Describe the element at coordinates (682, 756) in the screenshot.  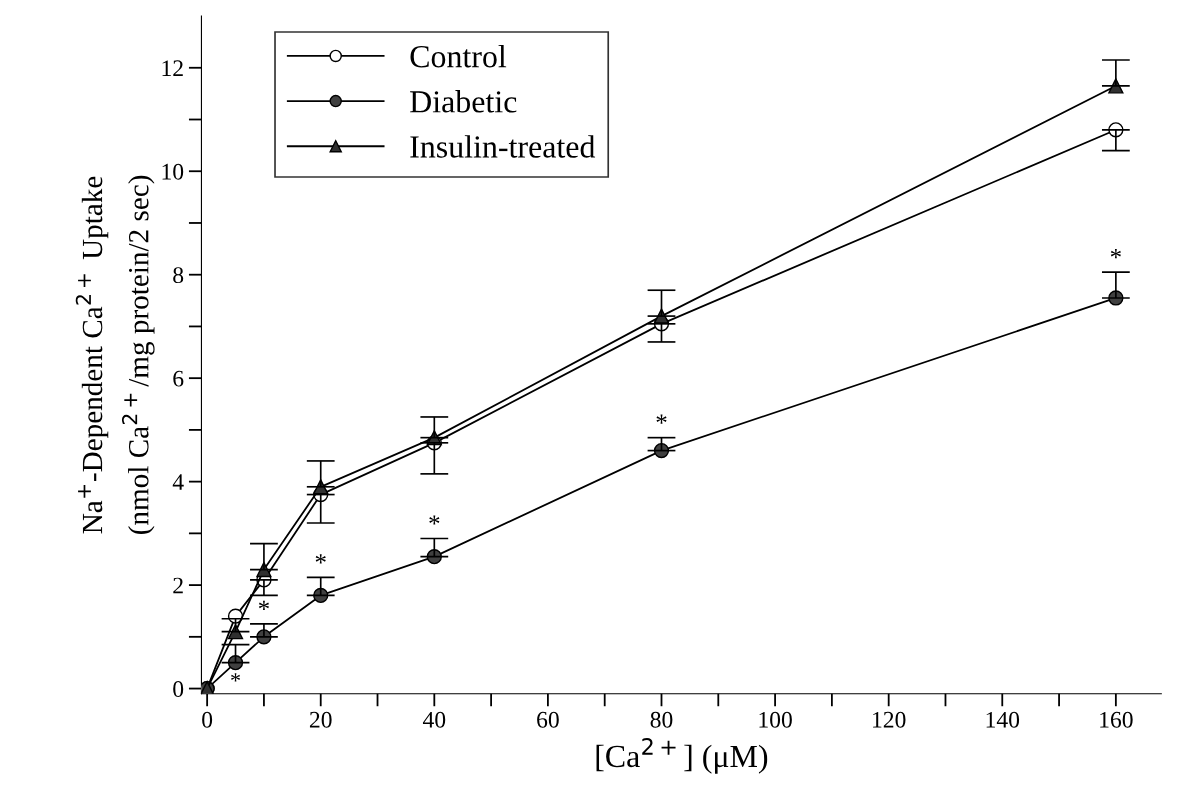
I see `x-axis-title: [Ca$^{2+}$] (μM)` at that location.